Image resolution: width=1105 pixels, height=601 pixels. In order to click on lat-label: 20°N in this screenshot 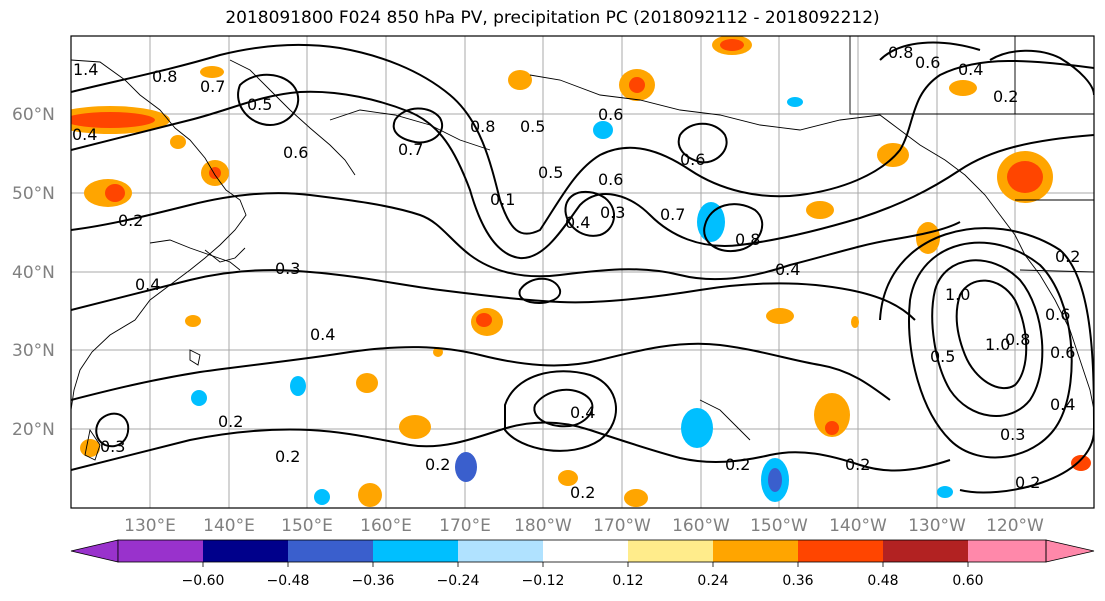, I will do `click(33, 430)`.